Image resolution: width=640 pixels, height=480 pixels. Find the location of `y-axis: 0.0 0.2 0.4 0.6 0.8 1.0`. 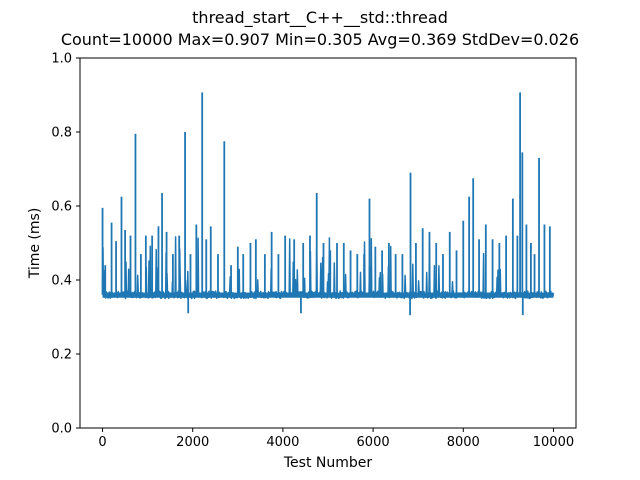

y-axis: 0.0 0.2 0.4 0.6 0.8 1.0 is located at coordinates (65, 244).